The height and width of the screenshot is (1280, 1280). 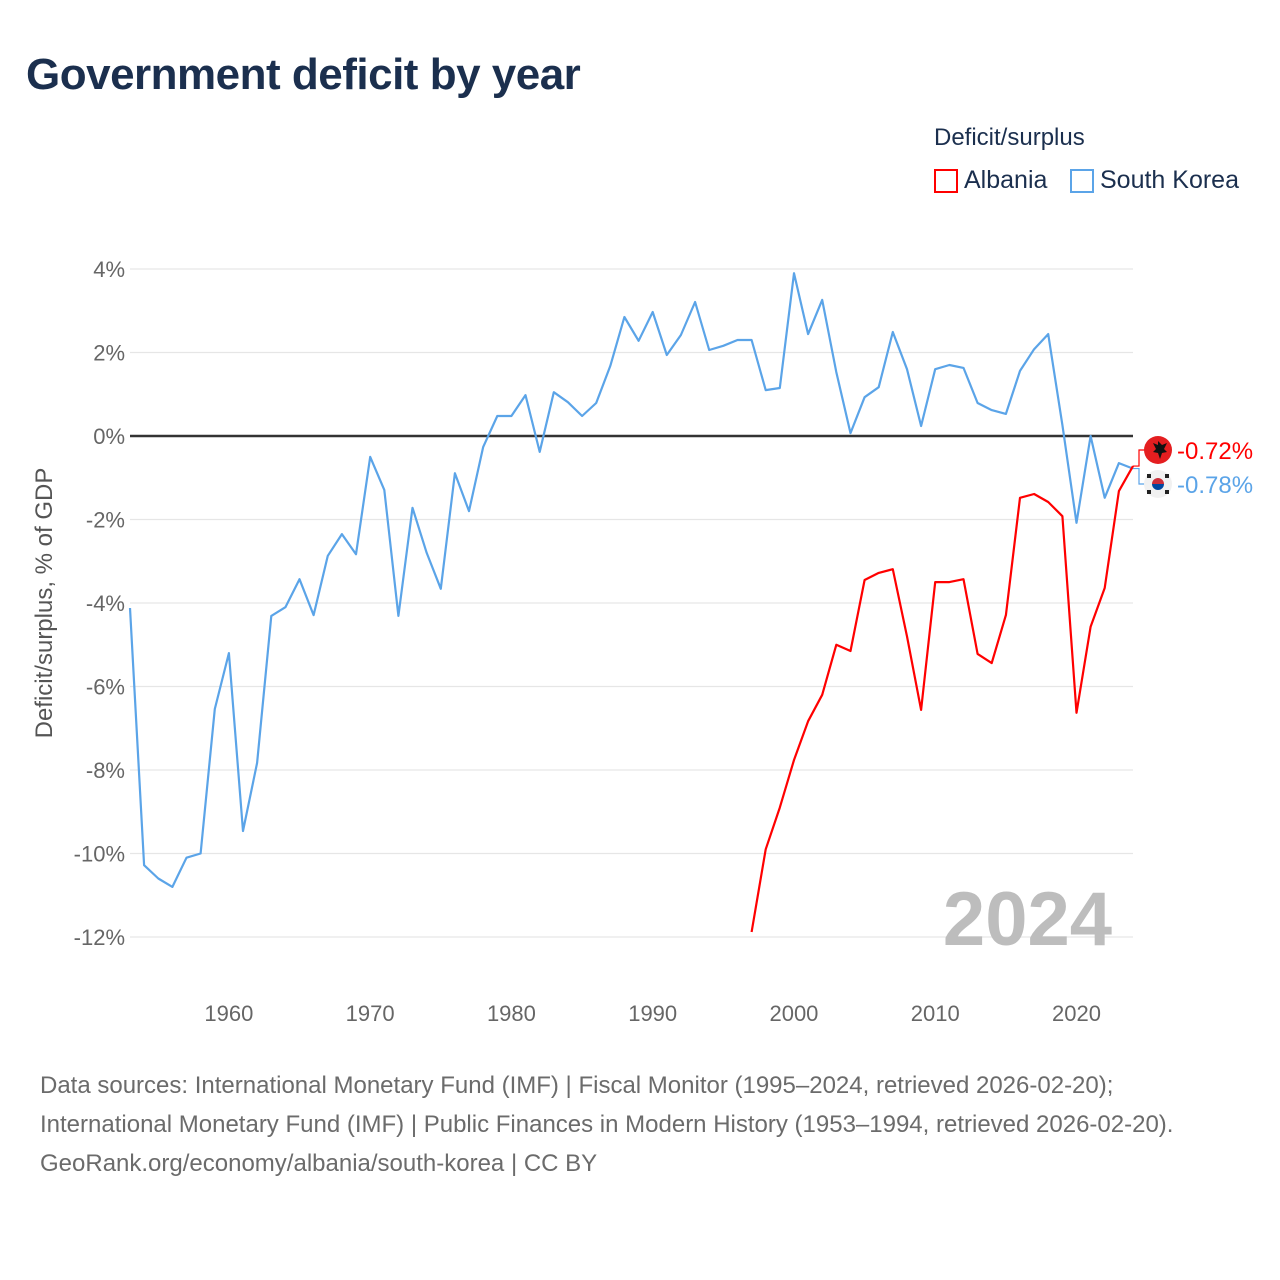 I want to click on end-value-label: -0.72%, so click(x=1215, y=451).